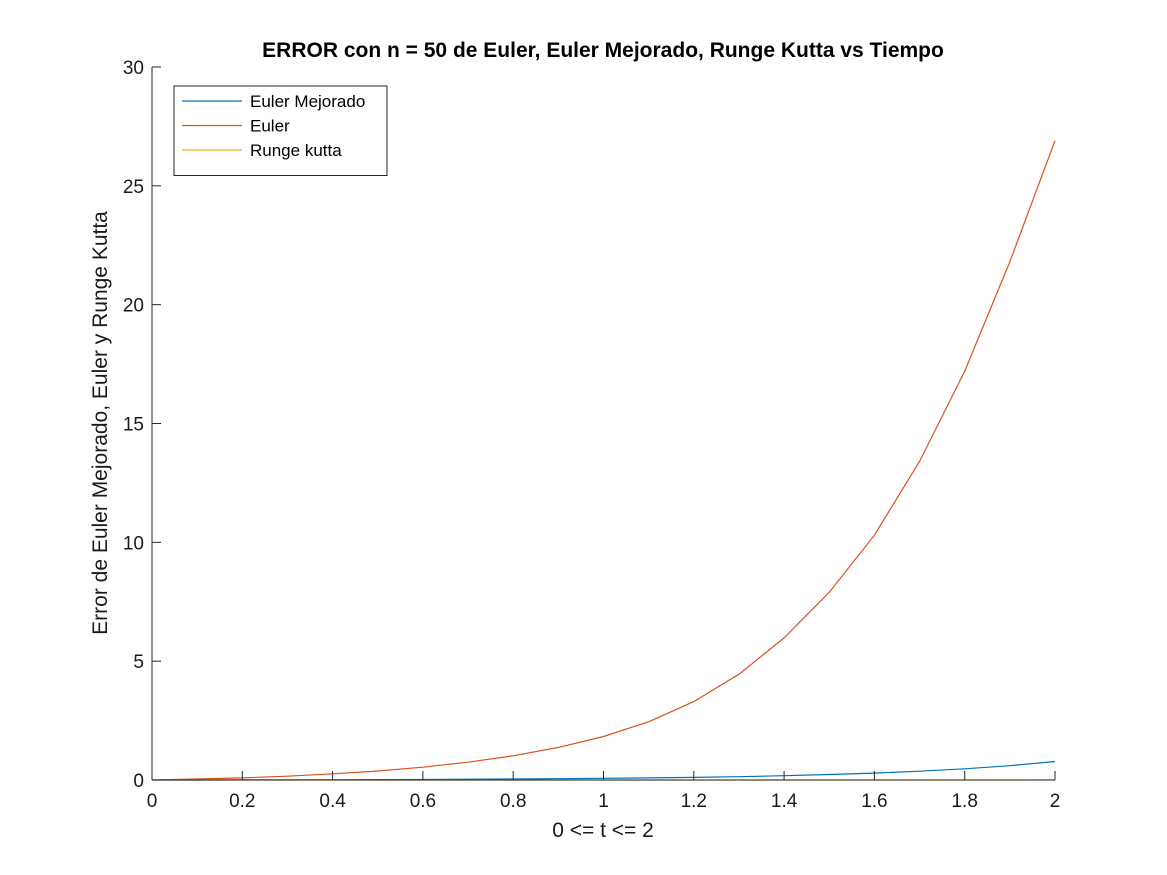  I want to click on legend-label: Runge kutta, so click(296, 150).